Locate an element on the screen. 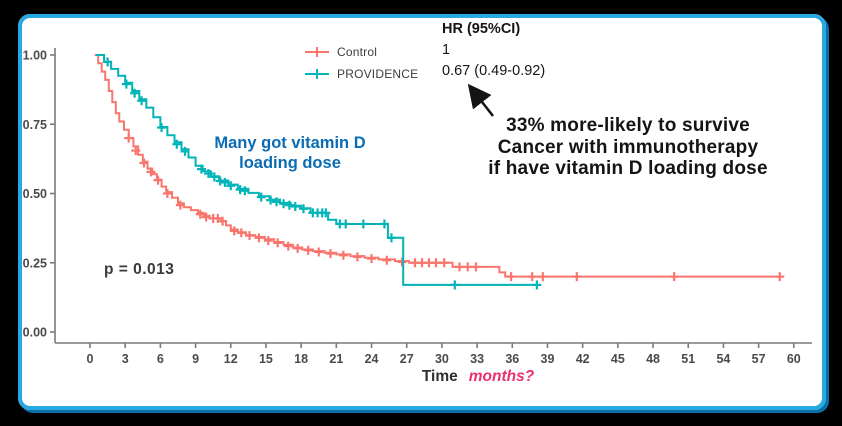 The width and height of the screenshot is (842, 426). x-tick-label: 12 is located at coordinates (231, 359).